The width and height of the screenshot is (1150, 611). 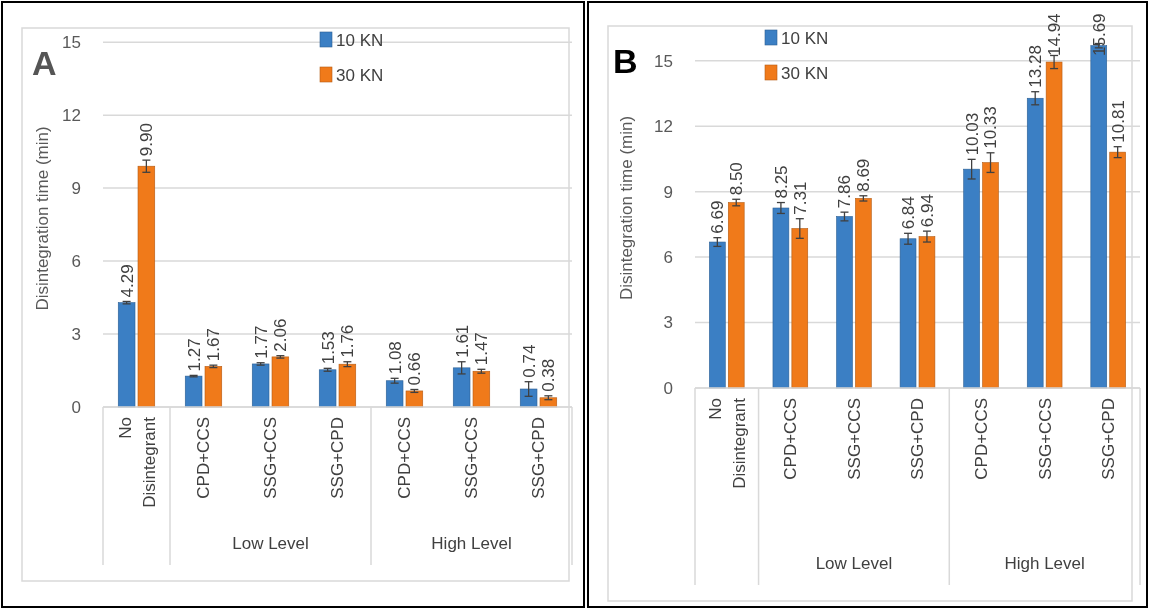 I want to click on data-label: 7.31, so click(x=800, y=198).